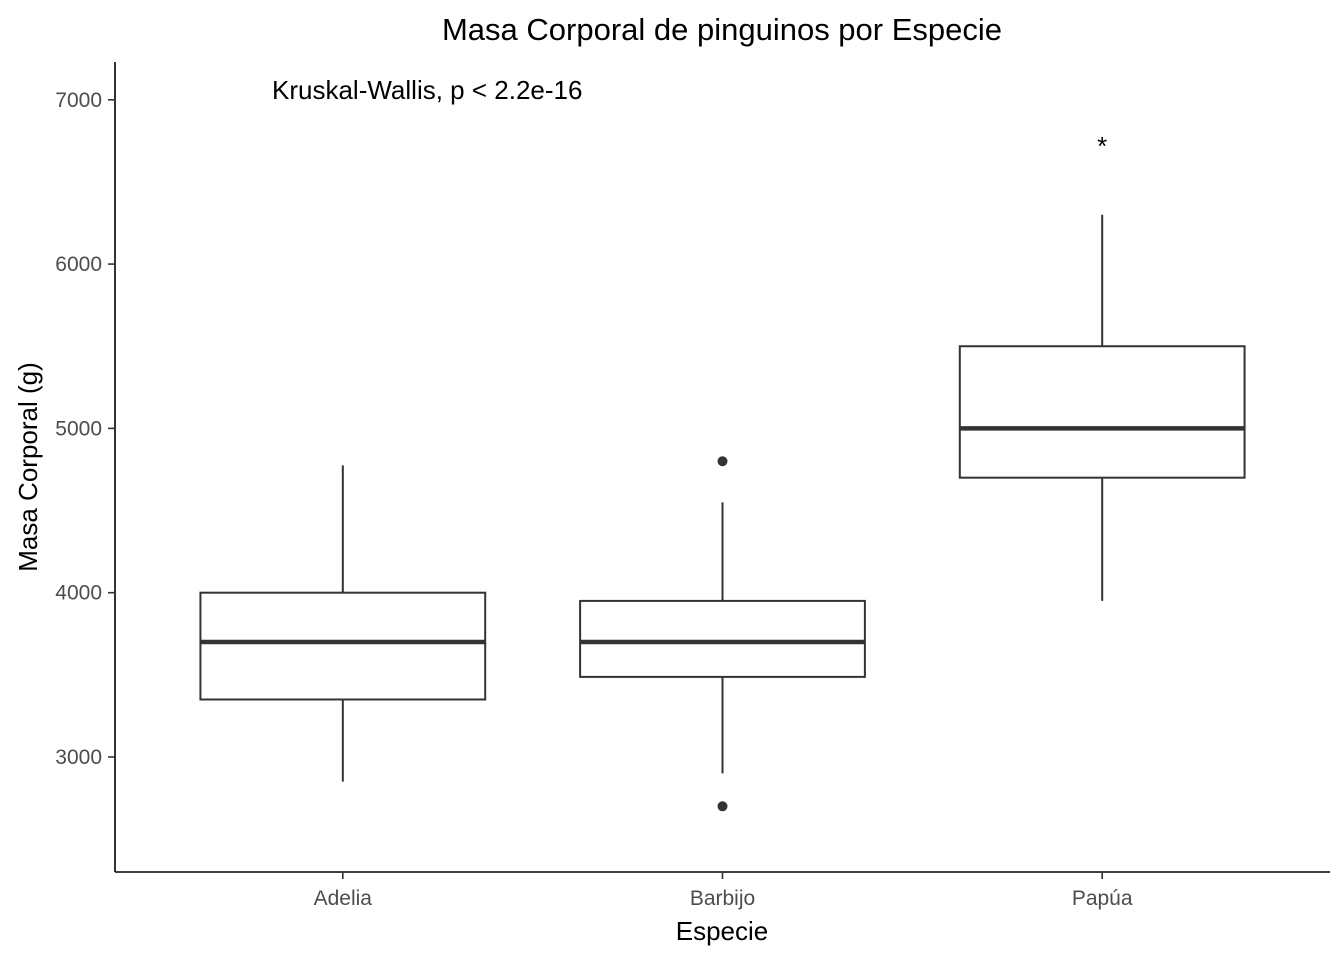 This screenshot has height=960, width=1344. Describe the element at coordinates (427, 90) in the screenshot. I see `kruskal-wallis-annotation: Kruskal-Wallis, p < 2.2e-16` at that location.